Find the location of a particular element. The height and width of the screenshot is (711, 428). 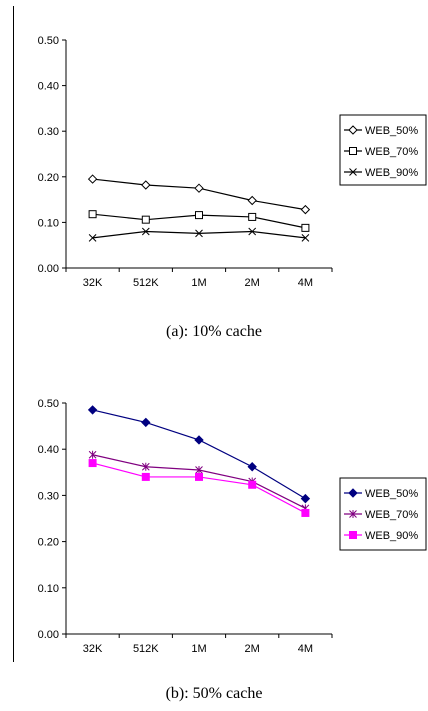

left-border-line is located at coordinates (13, 334).